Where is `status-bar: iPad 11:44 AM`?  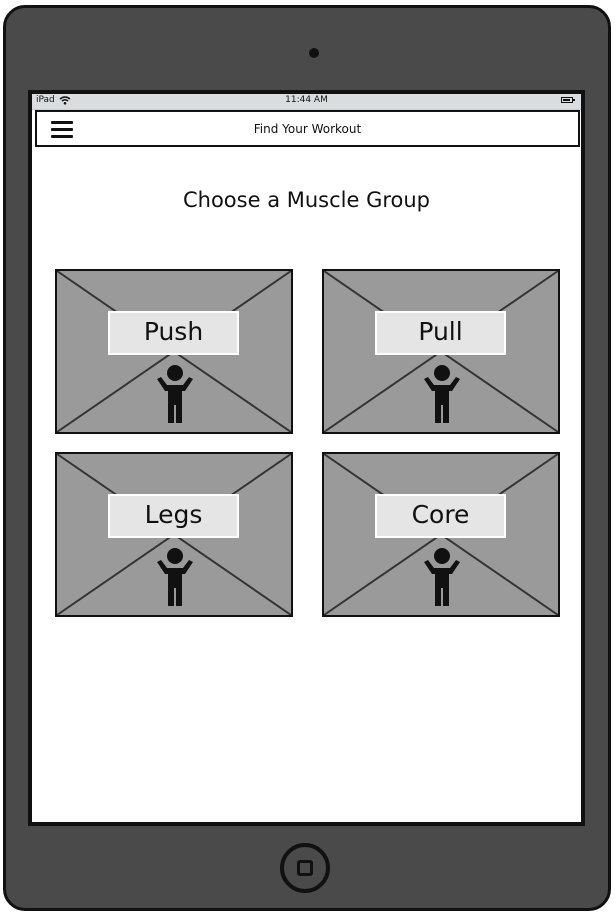
status-bar: iPad 11:44 AM is located at coordinates (306, 102).